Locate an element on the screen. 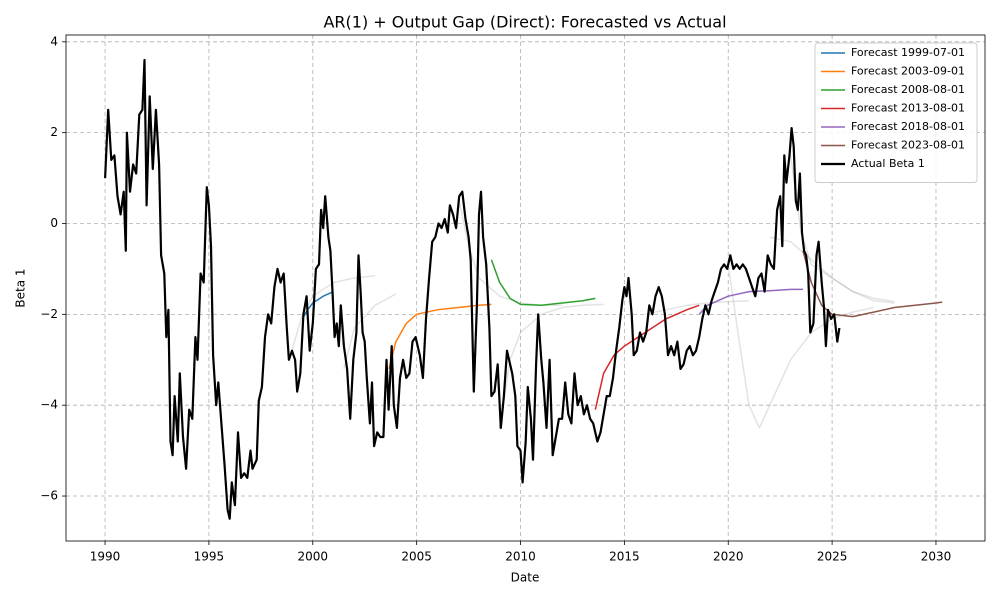 The width and height of the screenshot is (1000, 600). legend-label: Actual Beta 1 is located at coordinates (888, 163).